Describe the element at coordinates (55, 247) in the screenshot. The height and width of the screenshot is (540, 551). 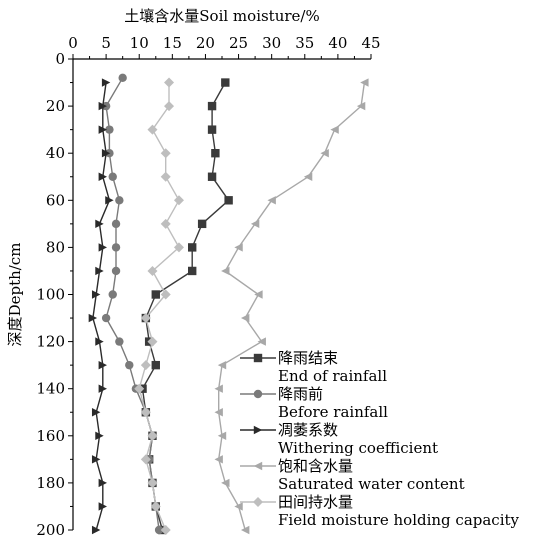
I see `y-tick-label: 80` at that location.